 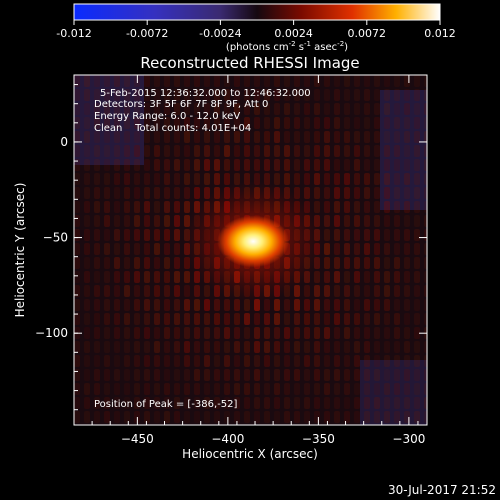 I want to click on x-axis-label: Heliocentric X (arcsec), so click(x=250, y=454).